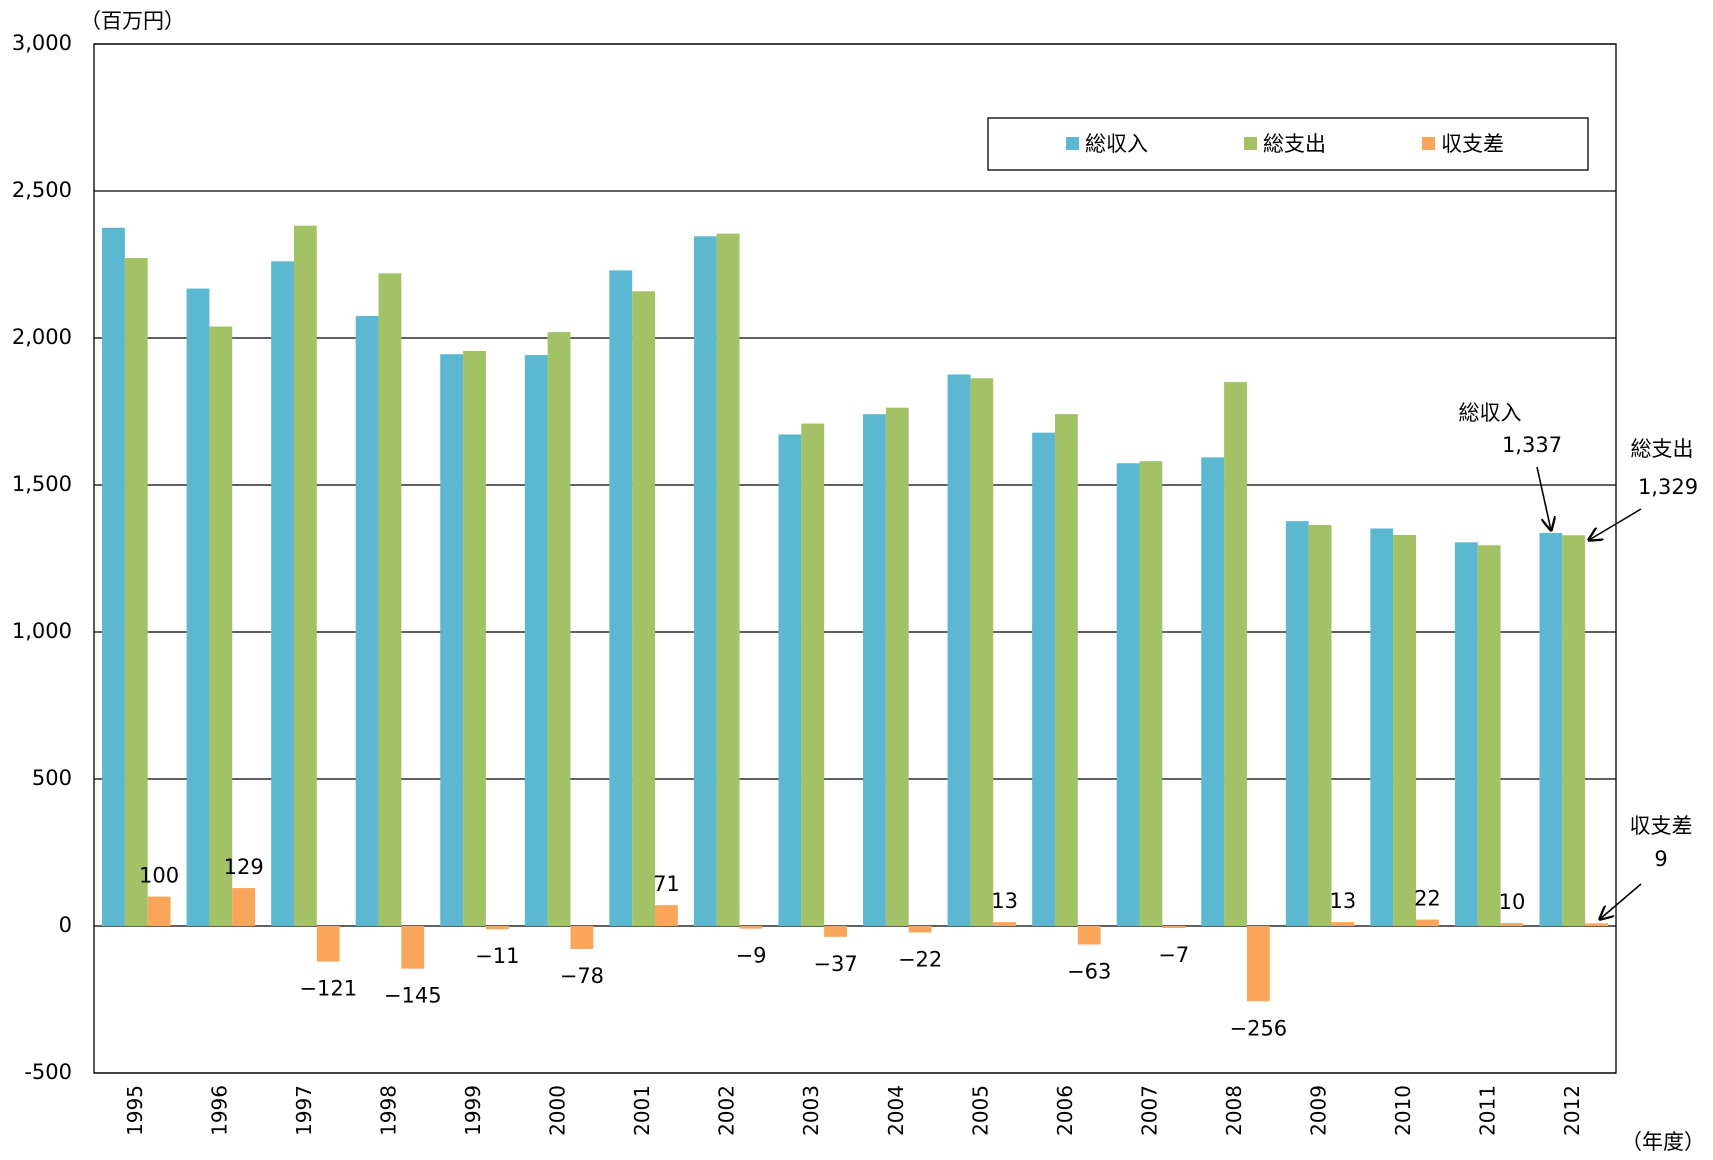 Image resolution: width=1713 pixels, height=1160 pixels. I want to click on data-label: −121, so click(328, 989).